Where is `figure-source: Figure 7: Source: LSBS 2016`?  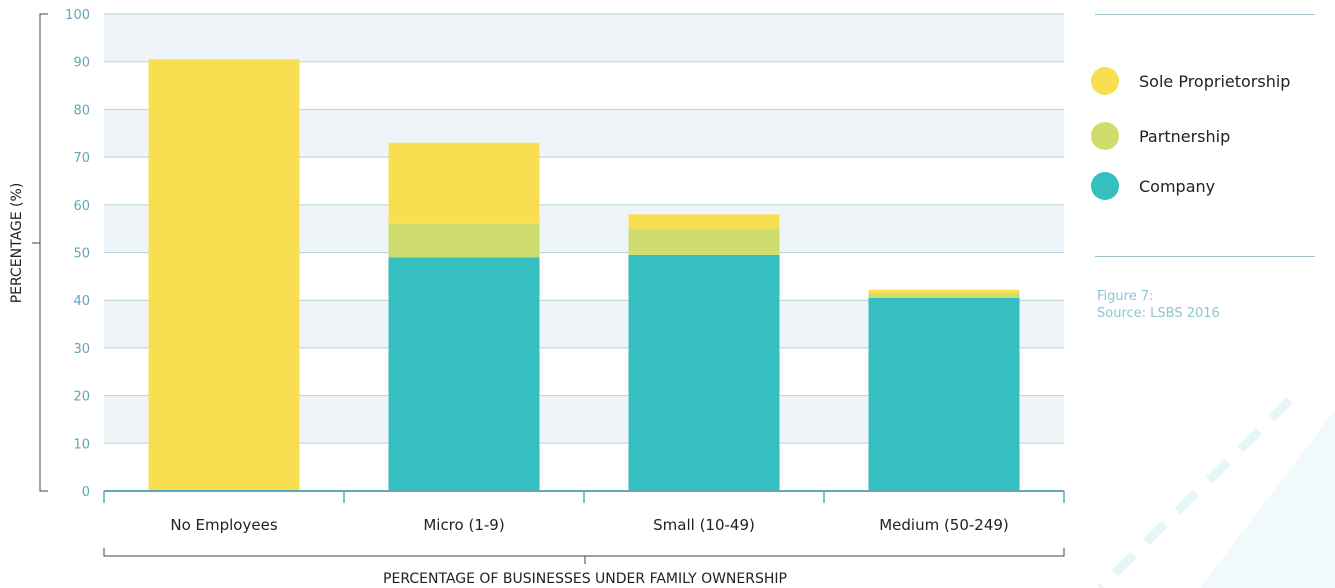
figure-source: Figure 7: Source: LSBS 2016 is located at coordinates (1158, 305).